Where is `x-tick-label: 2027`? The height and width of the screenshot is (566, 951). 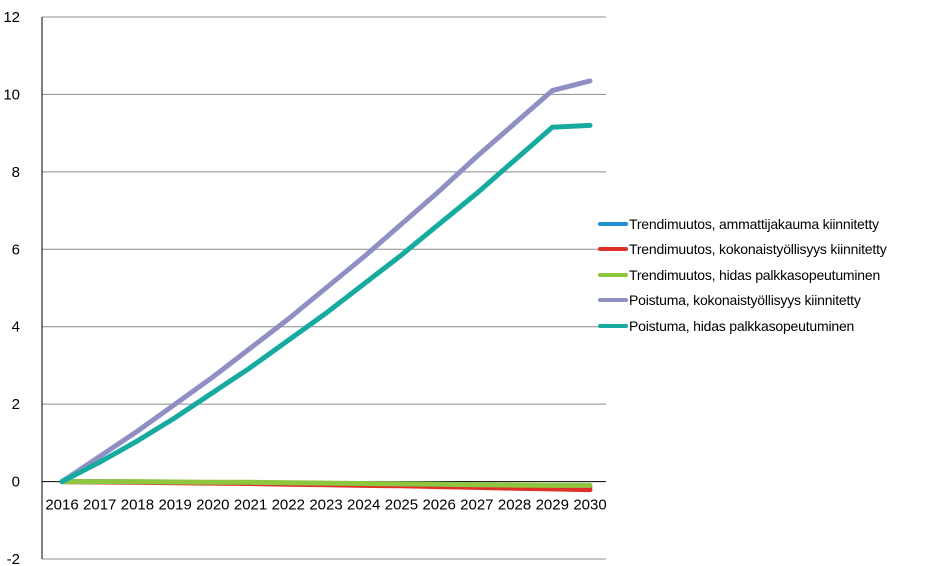 x-tick-label: 2027 is located at coordinates (476, 505).